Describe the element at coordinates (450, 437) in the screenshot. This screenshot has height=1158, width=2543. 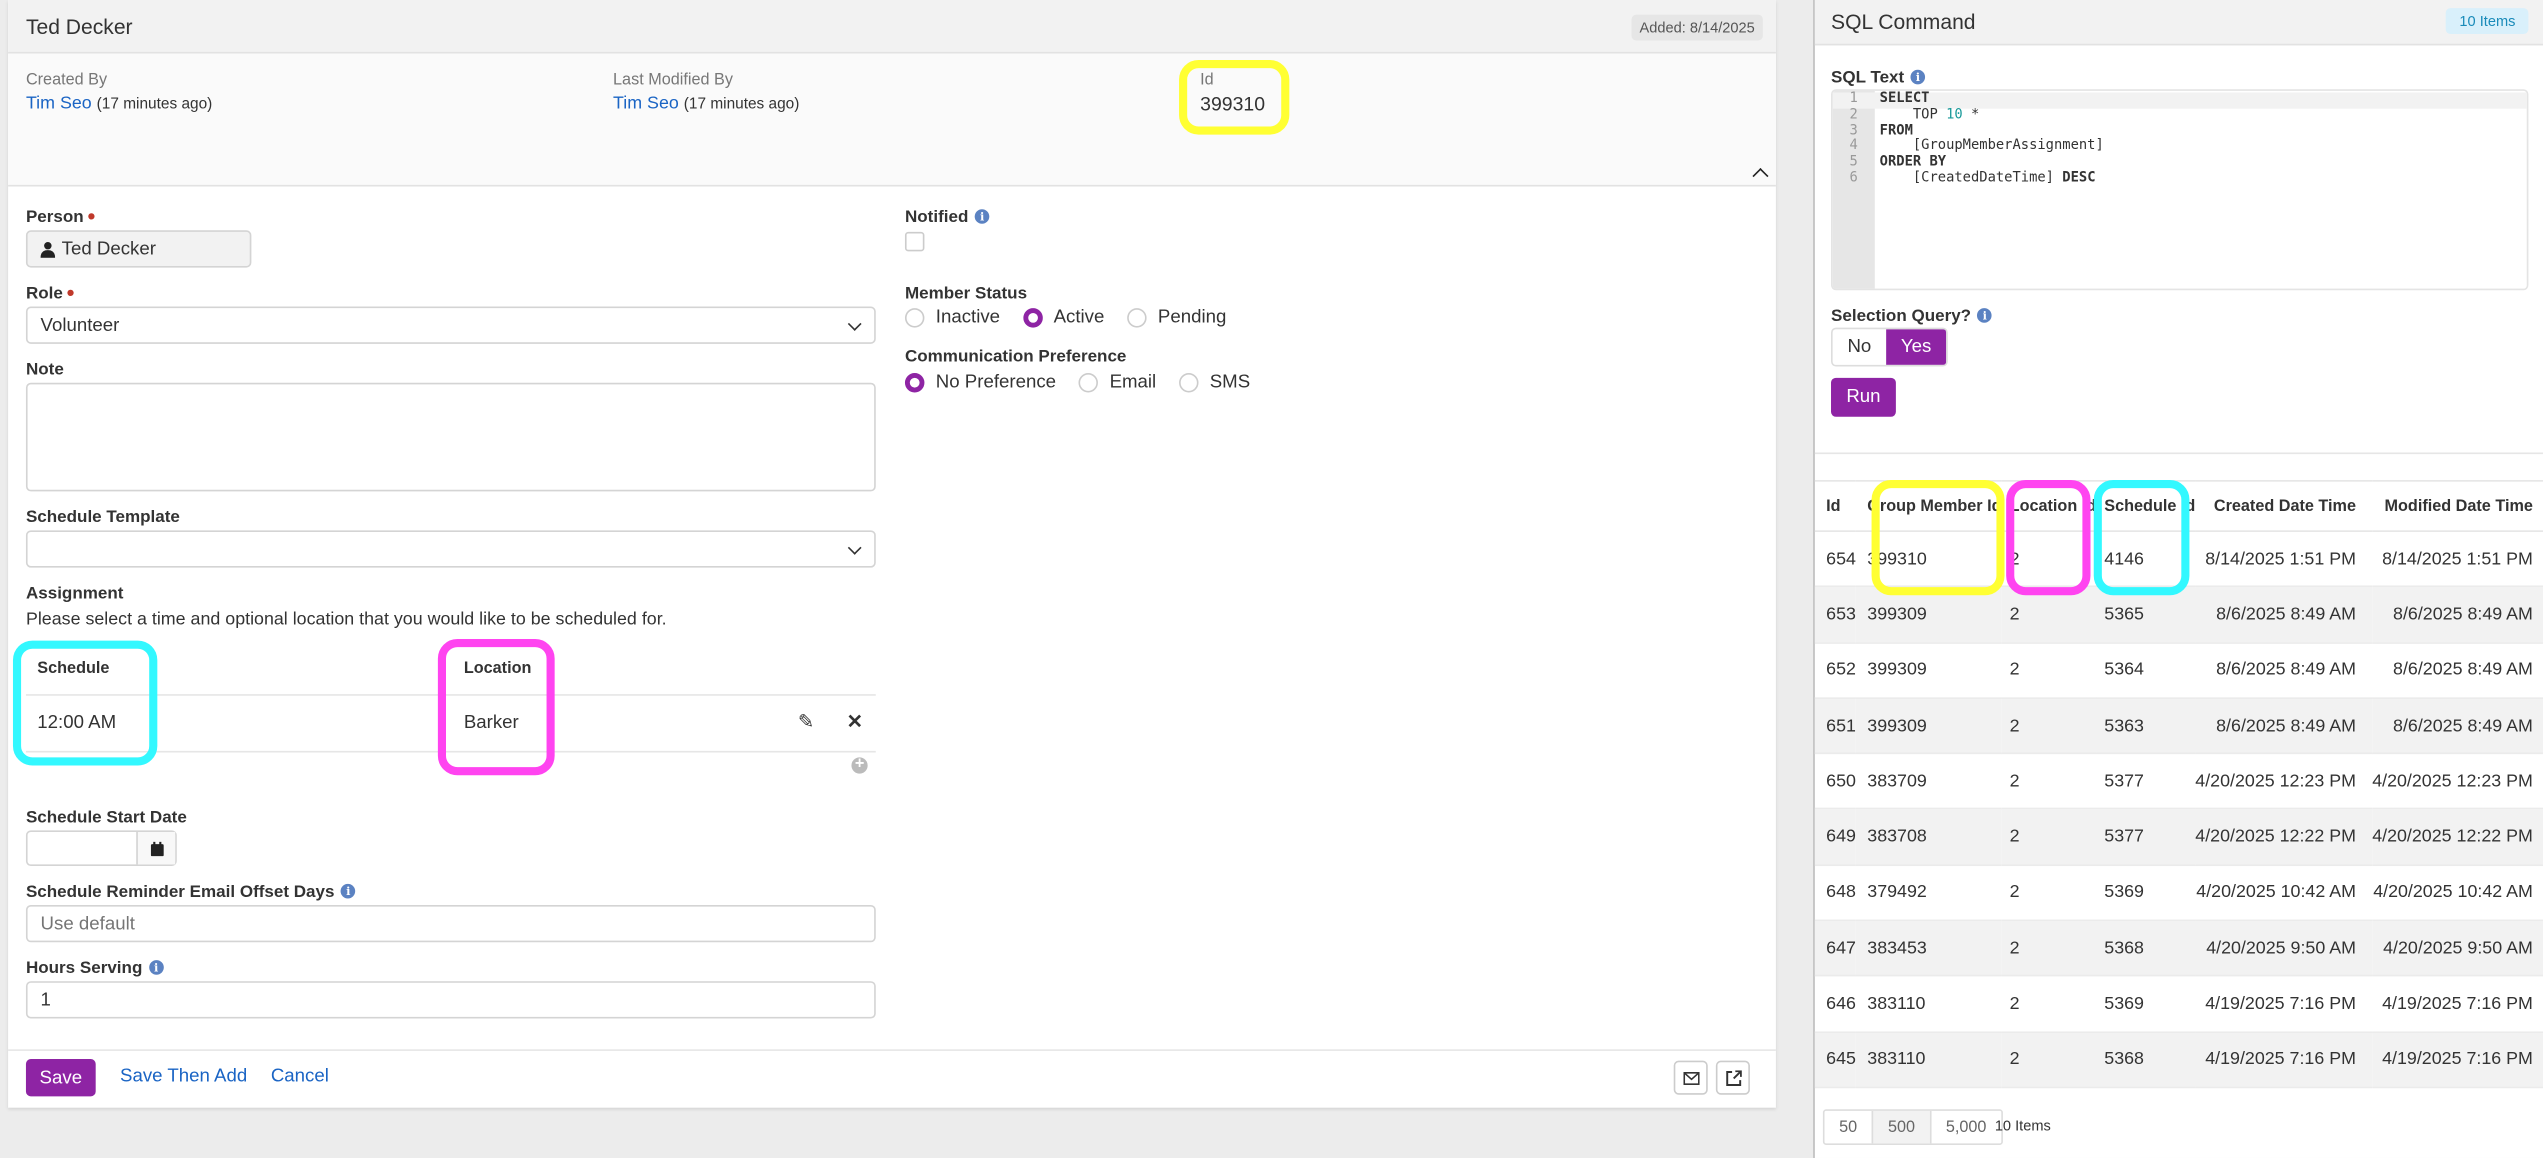
I see `note-textarea` at that location.